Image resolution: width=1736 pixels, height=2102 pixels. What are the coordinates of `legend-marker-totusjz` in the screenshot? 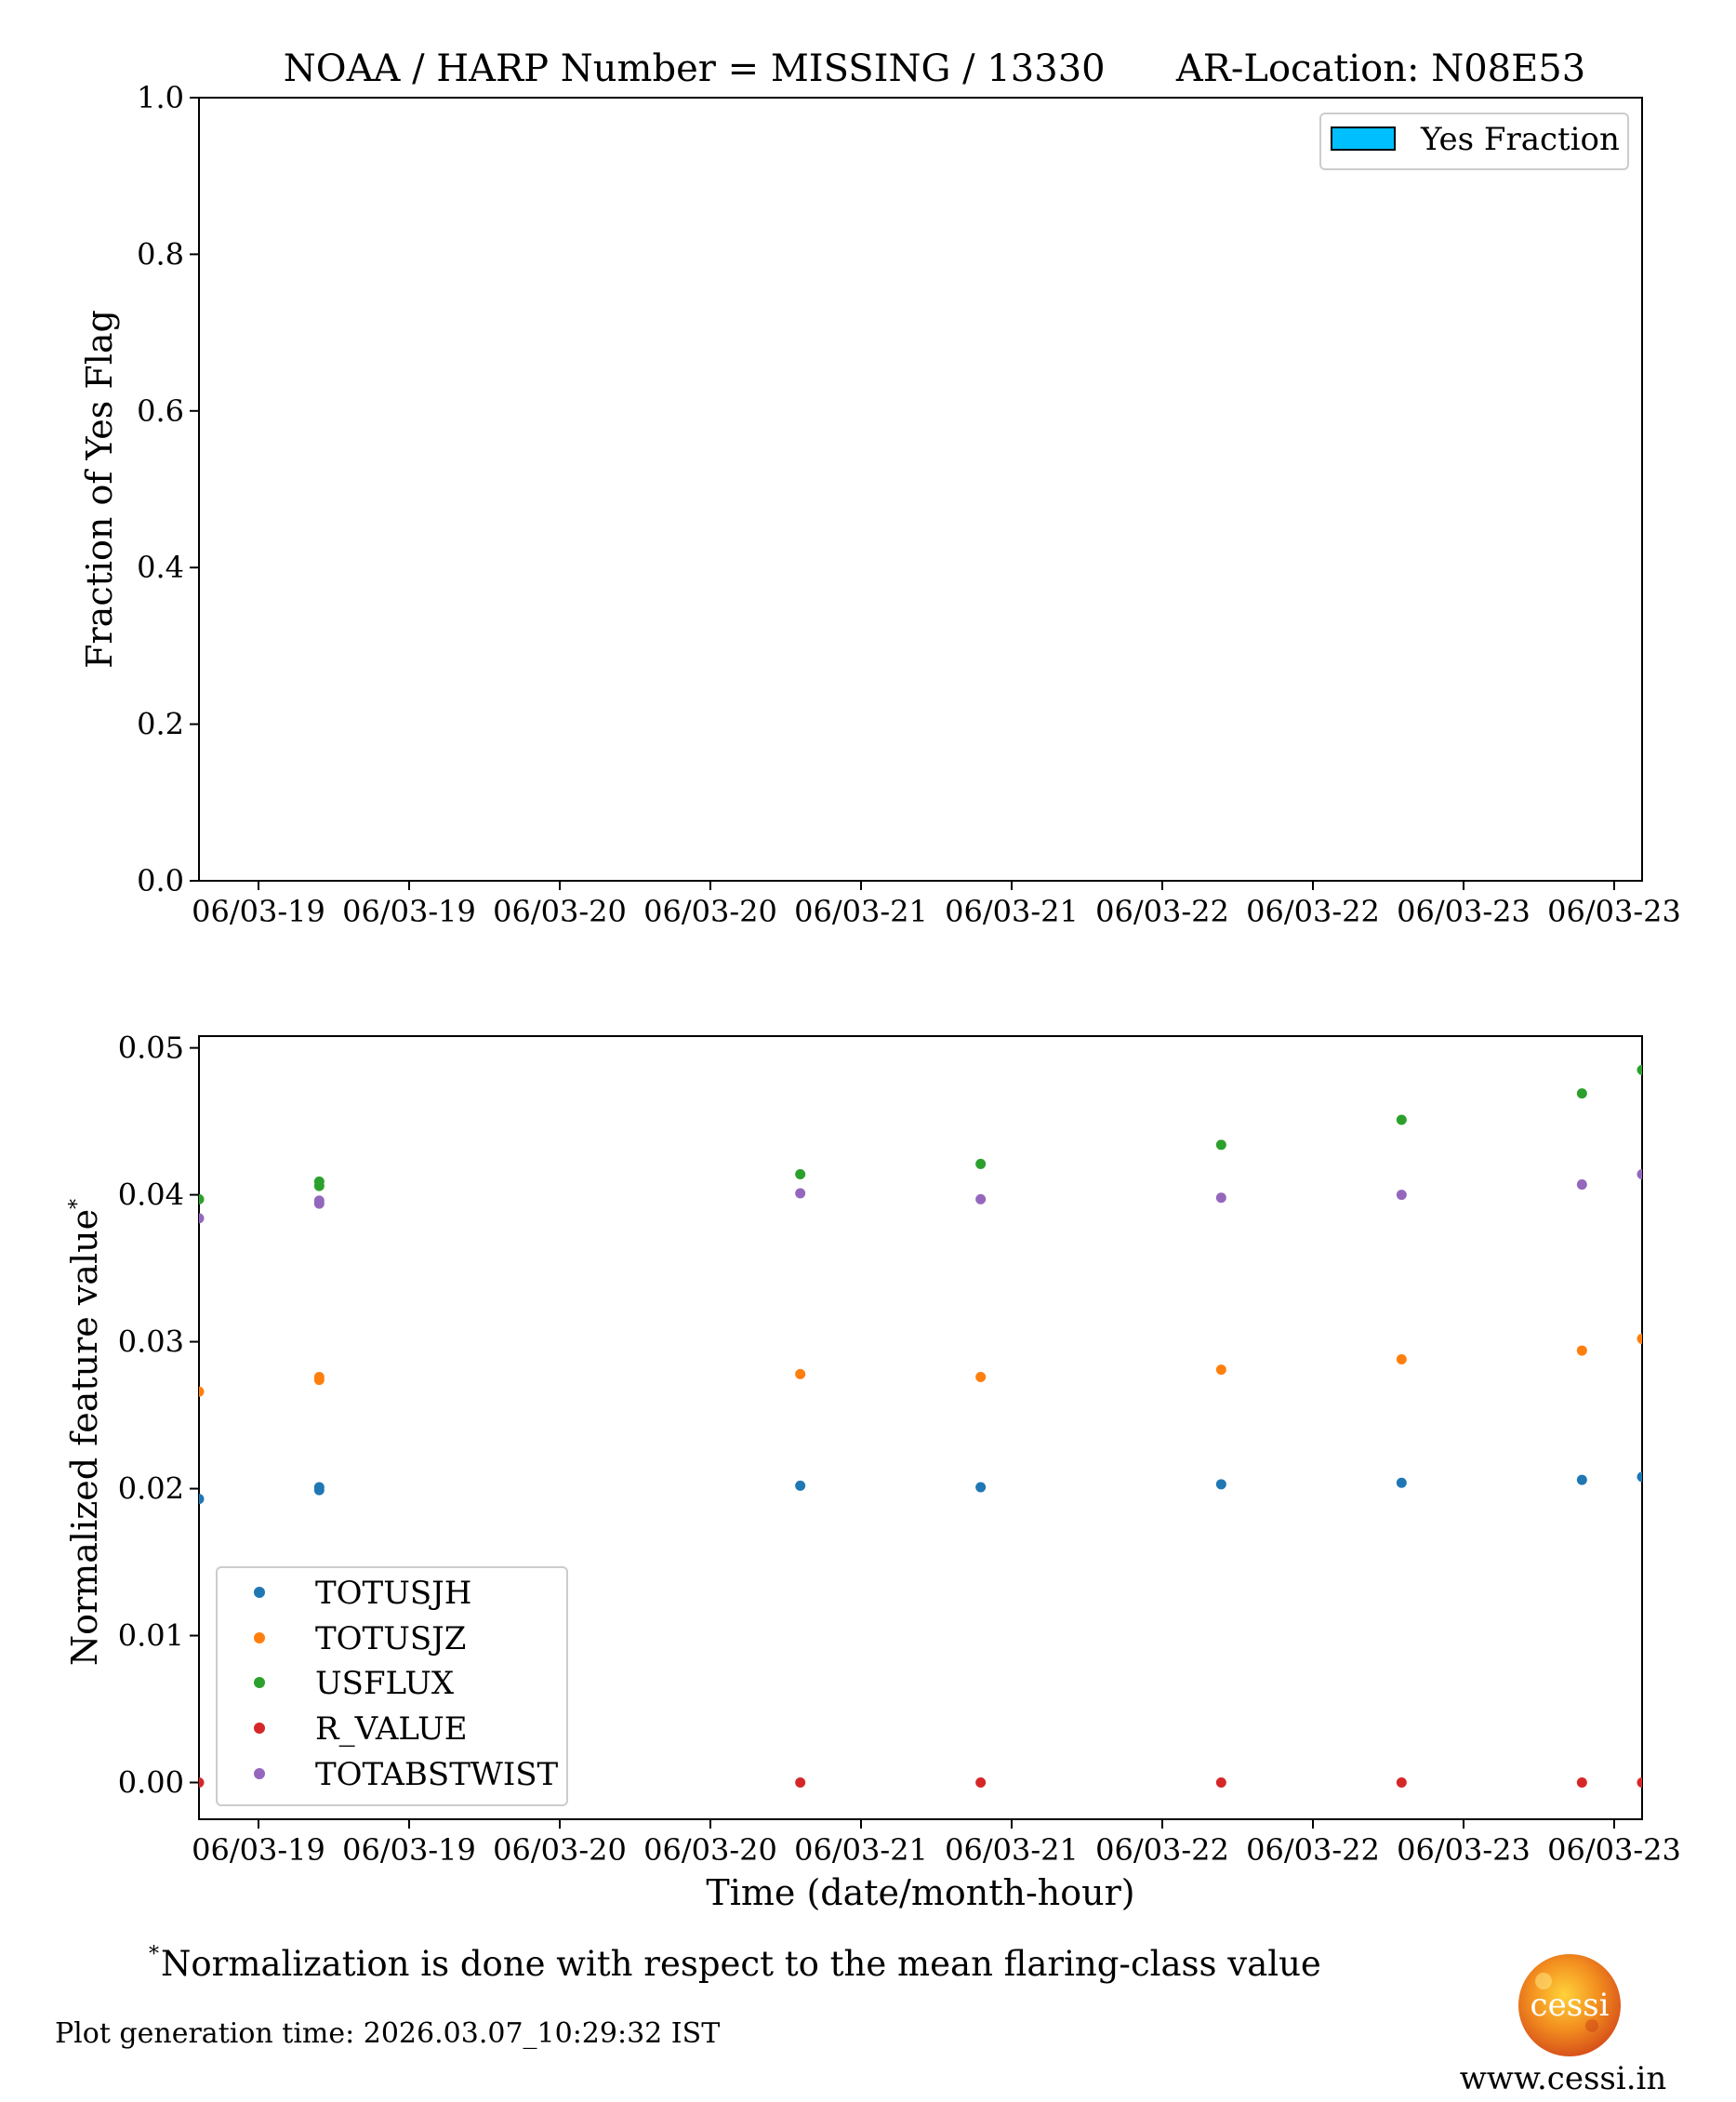 It's located at (259, 1637).